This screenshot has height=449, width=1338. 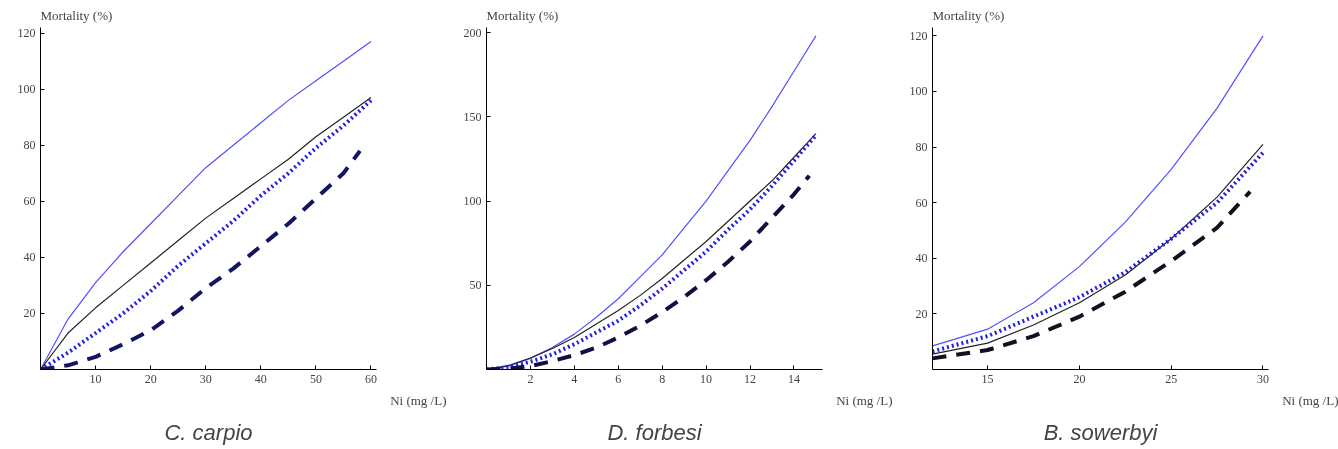 I want to click on y-tick-label: 150, so click(x=472, y=116).